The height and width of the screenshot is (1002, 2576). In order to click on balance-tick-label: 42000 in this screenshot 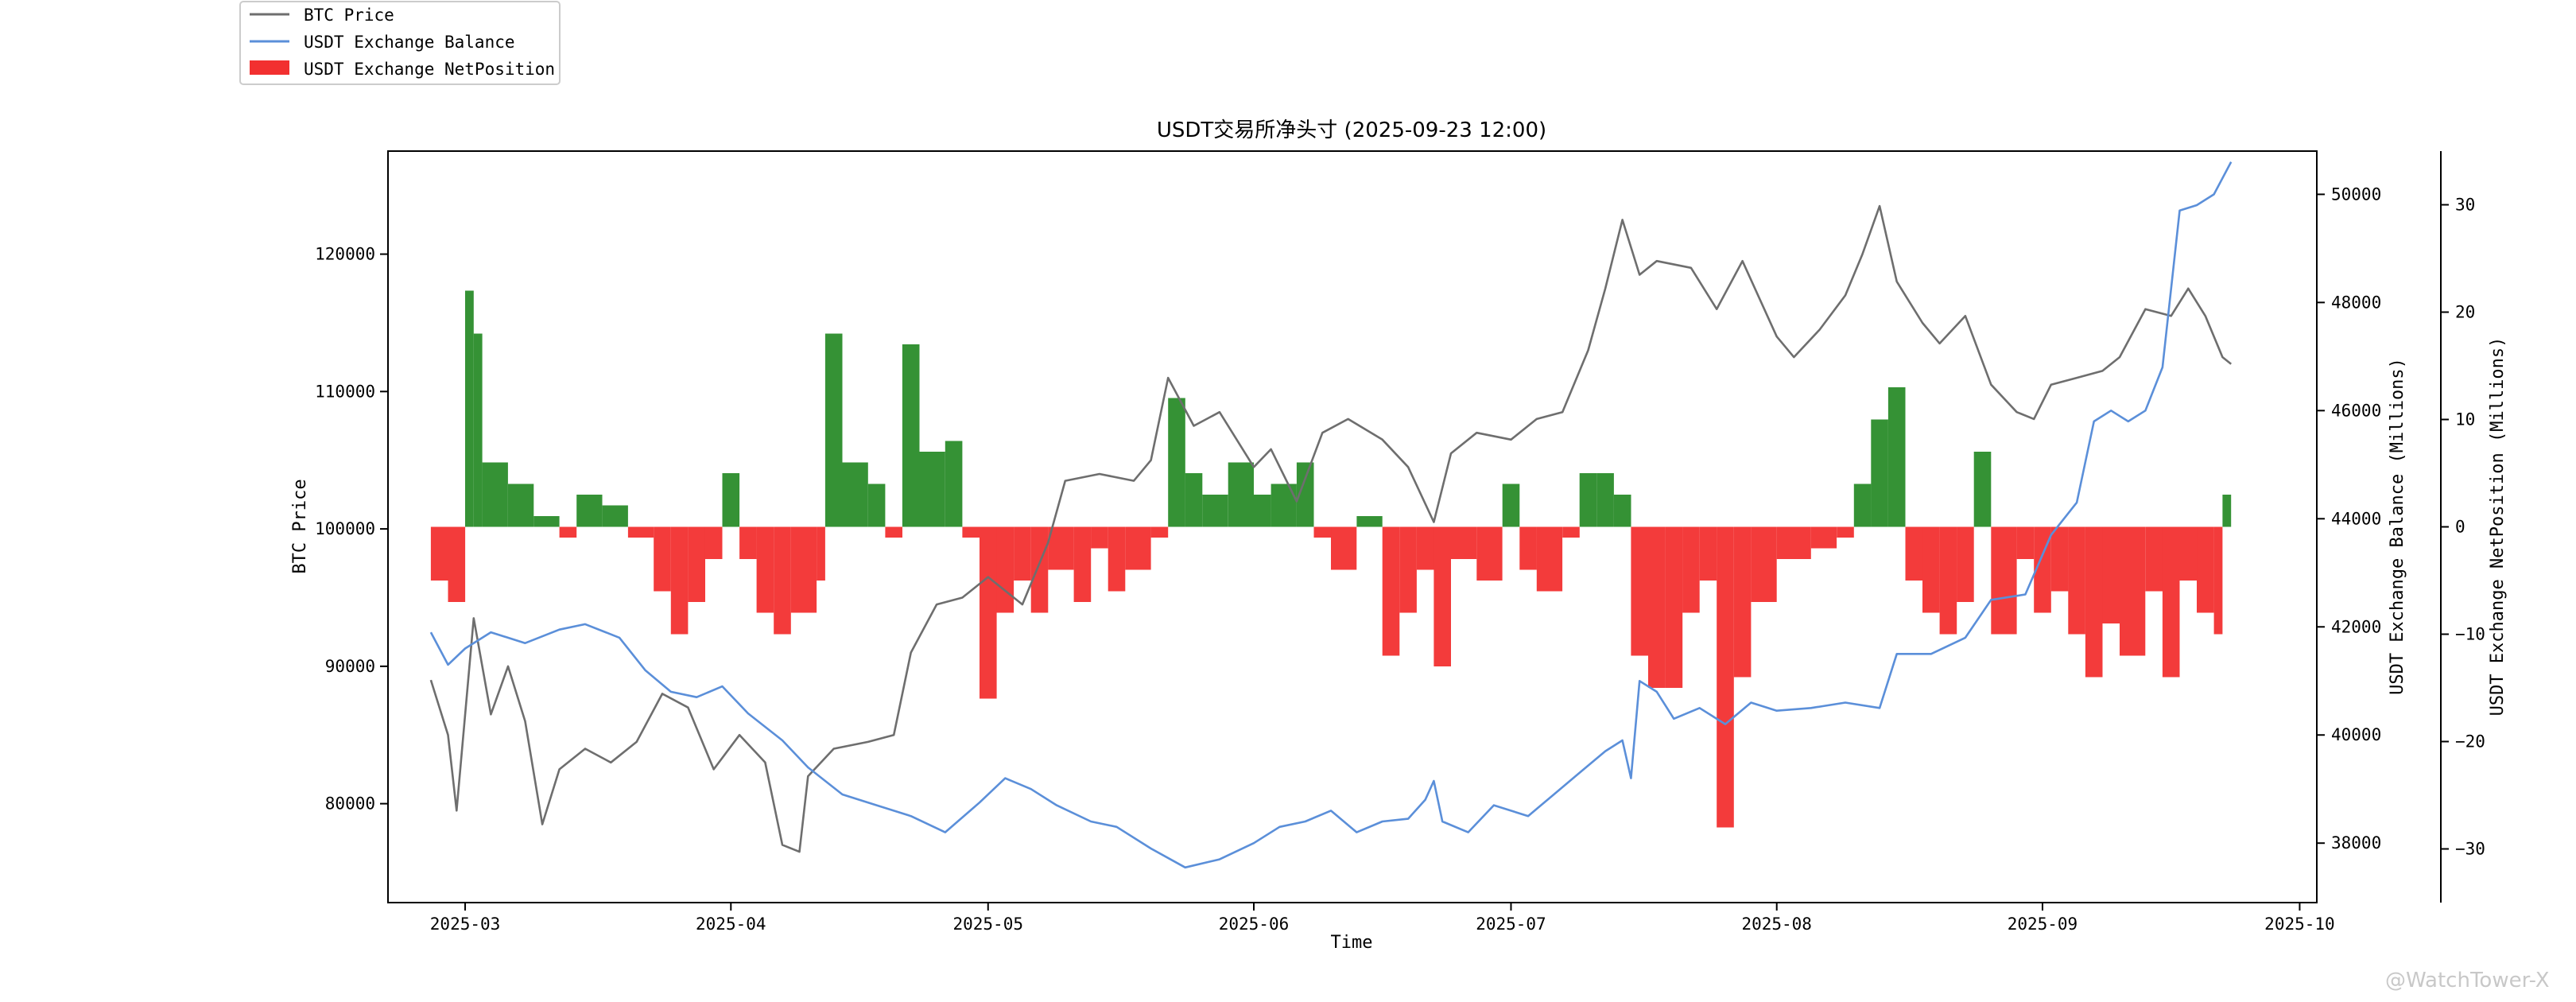, I will do `click(2356, 626)`.